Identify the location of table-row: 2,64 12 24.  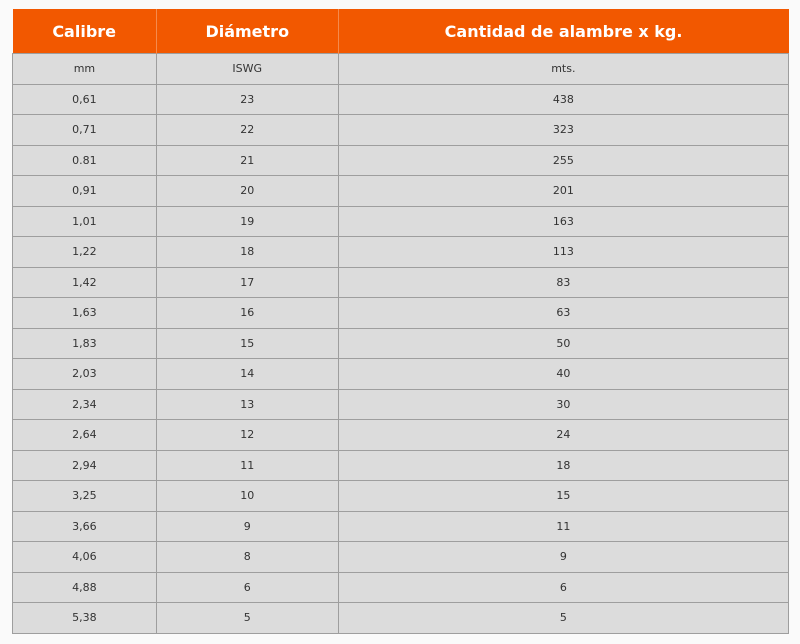
(401, 435).